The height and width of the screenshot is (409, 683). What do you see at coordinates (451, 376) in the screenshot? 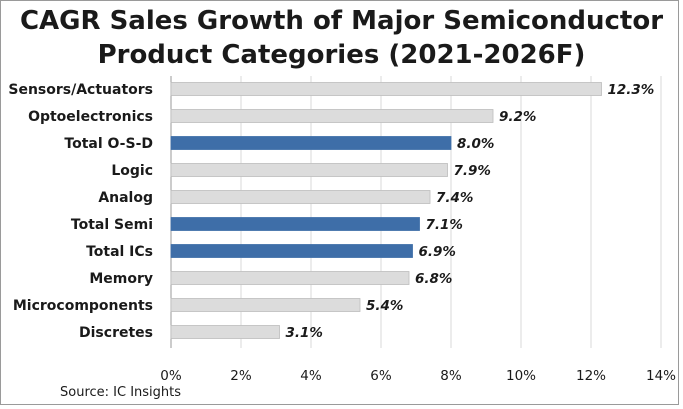
I see `x-tick-label: 8%` at bounding box center [451, 376].